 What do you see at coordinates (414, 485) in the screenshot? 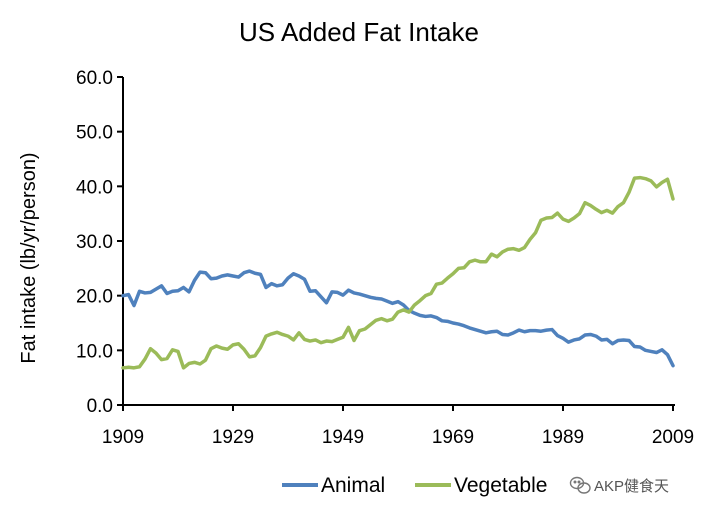
I see `legend: Animal Vegetable` at bounding box center [414, 485].